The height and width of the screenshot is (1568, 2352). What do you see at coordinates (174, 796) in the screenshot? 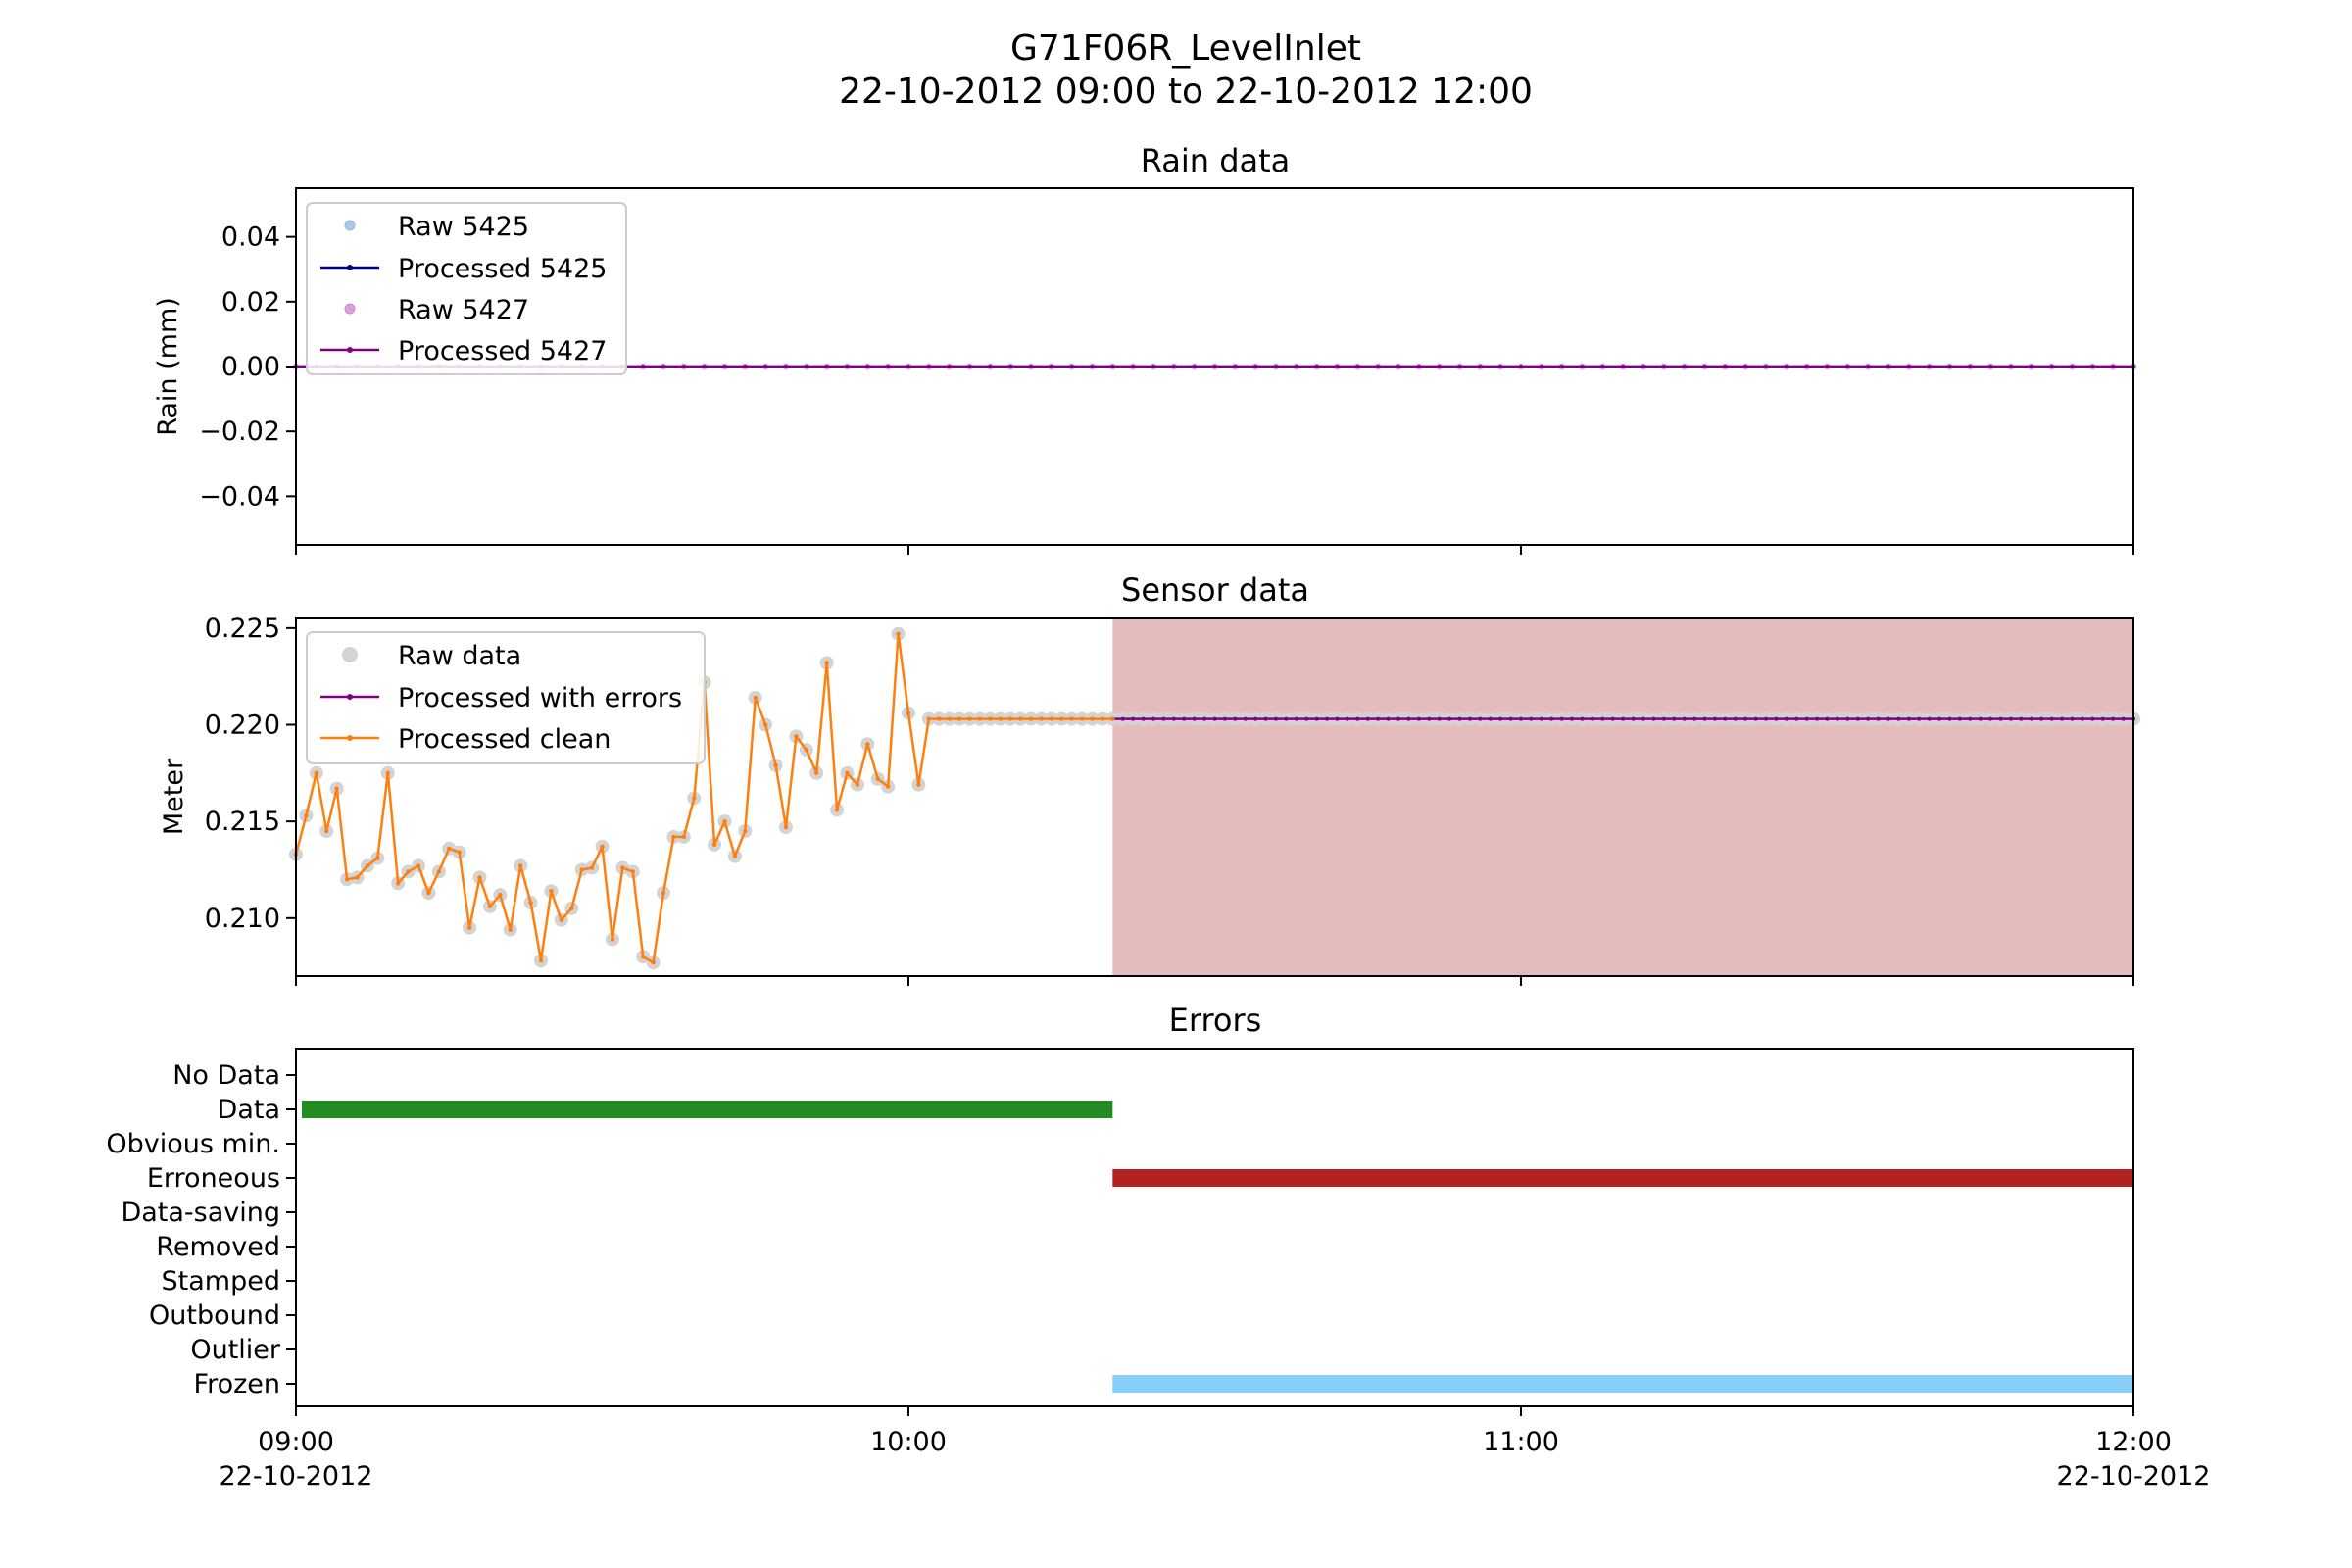
I see `sensor-y-axis-label: Meter` at bounding box center [174, 796].